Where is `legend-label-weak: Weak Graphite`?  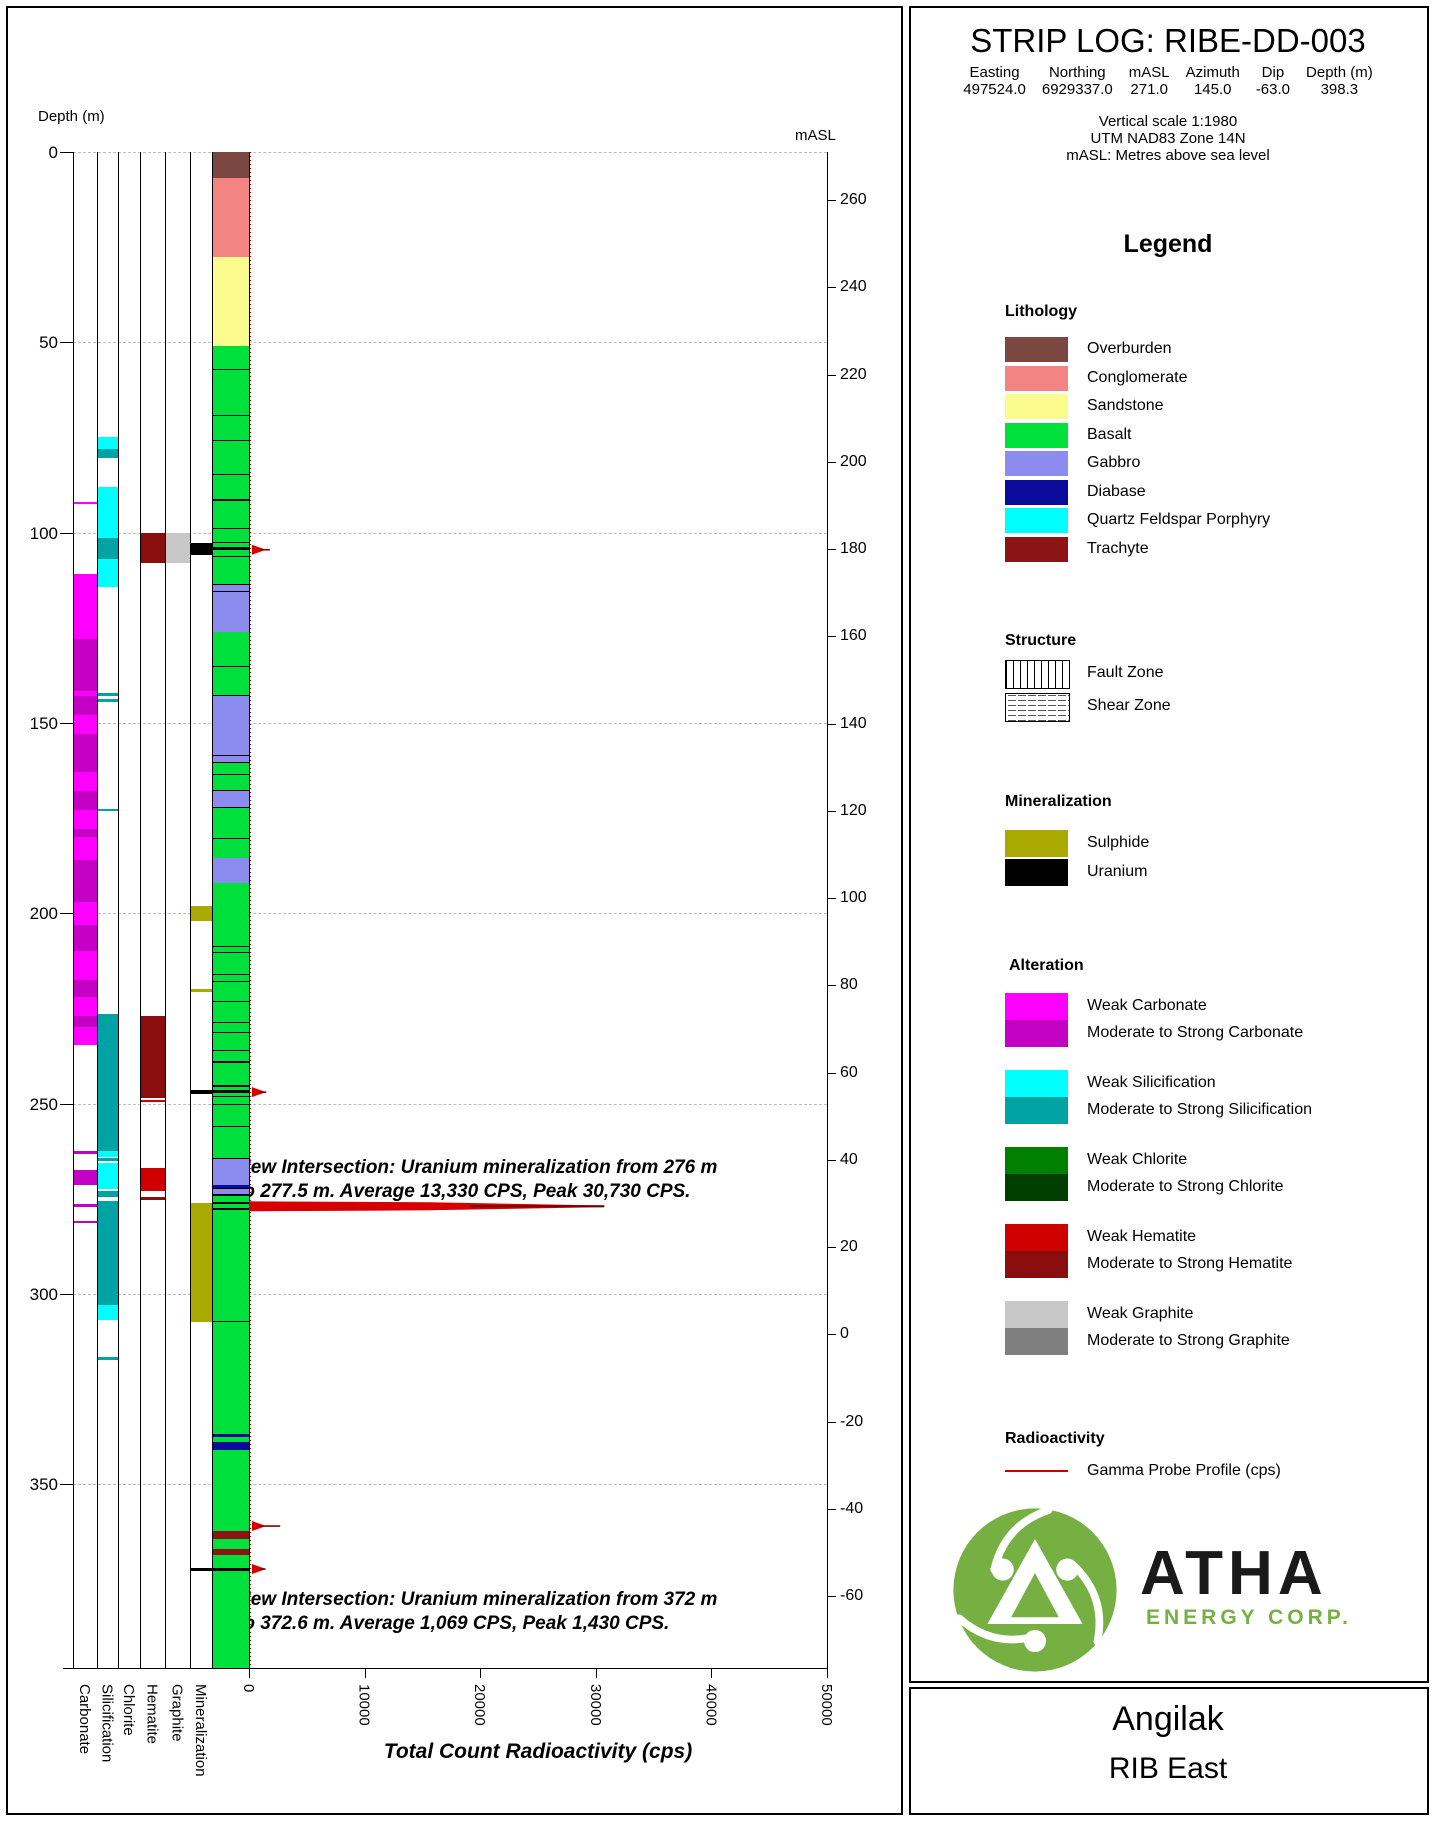
legend-label-weak: Weak Graphite is located at coordinates (1140, 1313).